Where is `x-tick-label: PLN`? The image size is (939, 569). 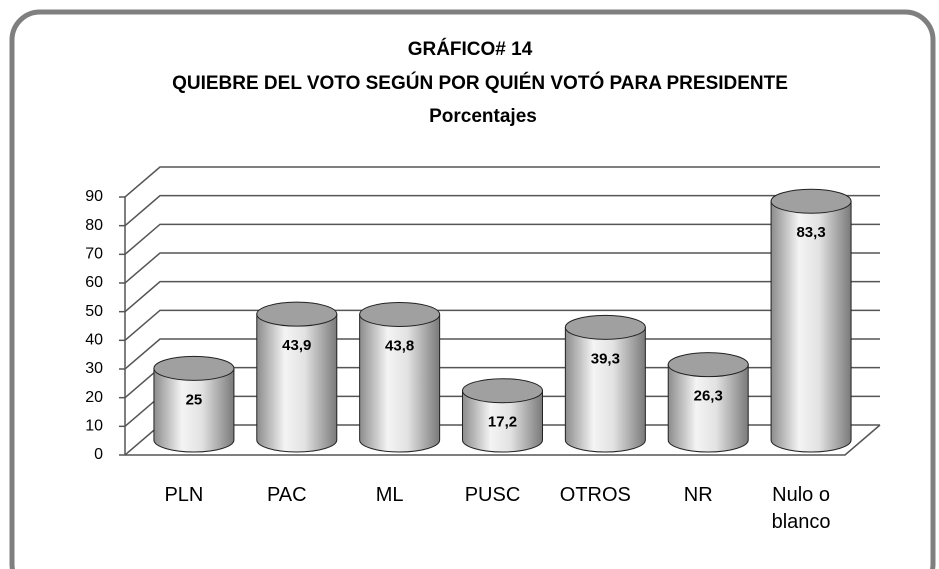 x-tick-label: PLN is located at coordinates (184, 495).